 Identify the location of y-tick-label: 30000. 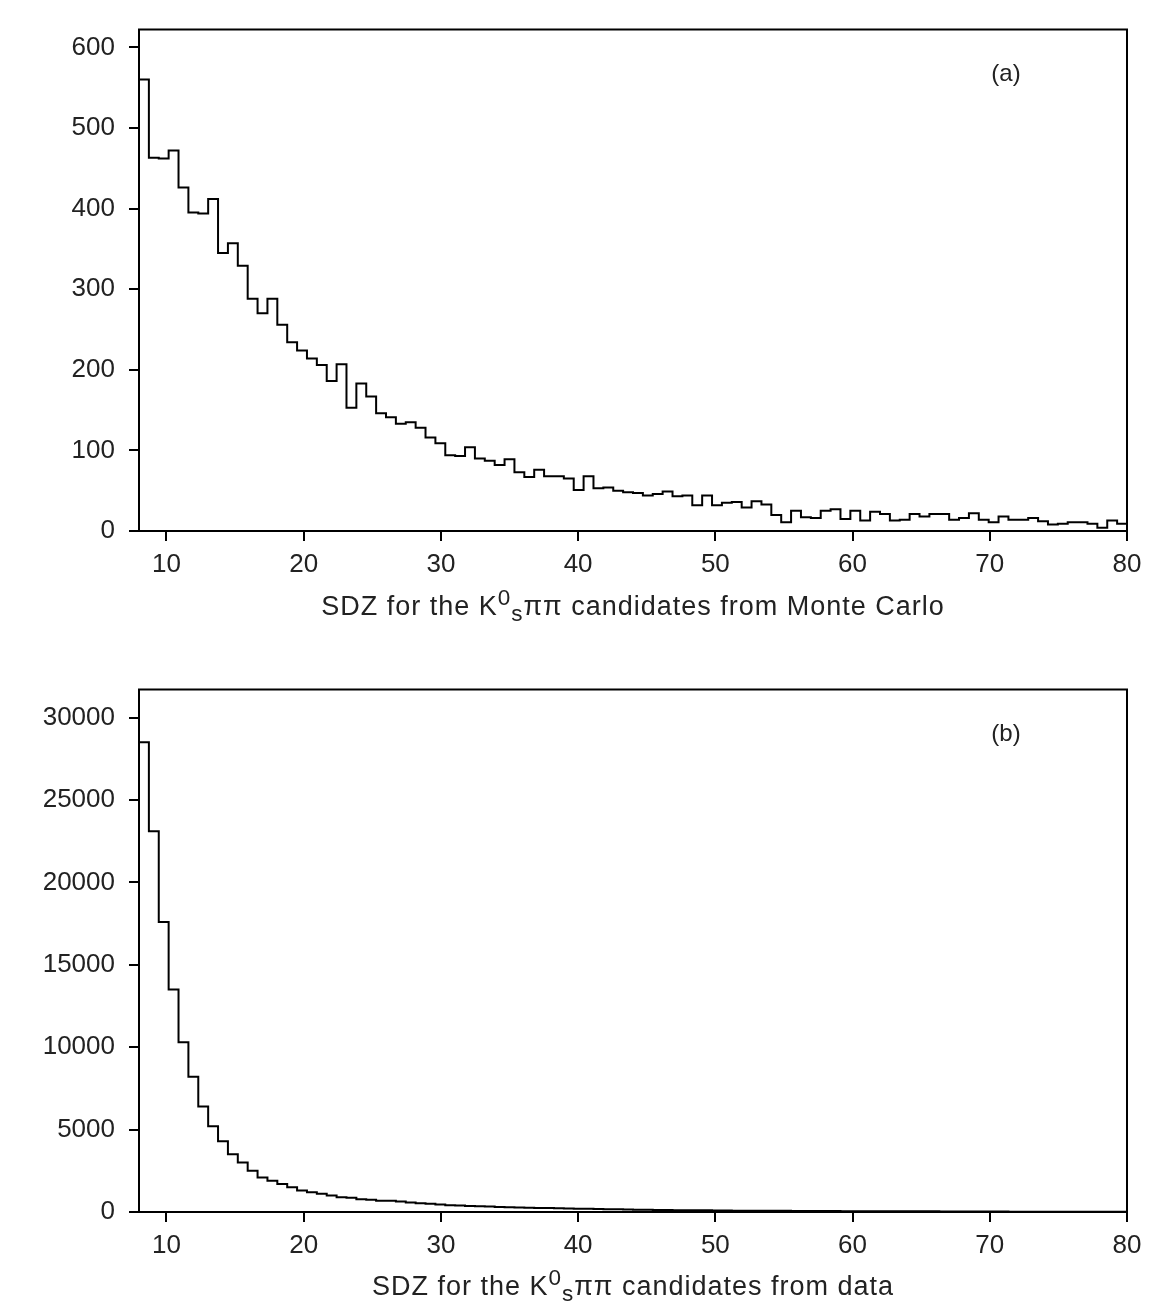
(78, 715).